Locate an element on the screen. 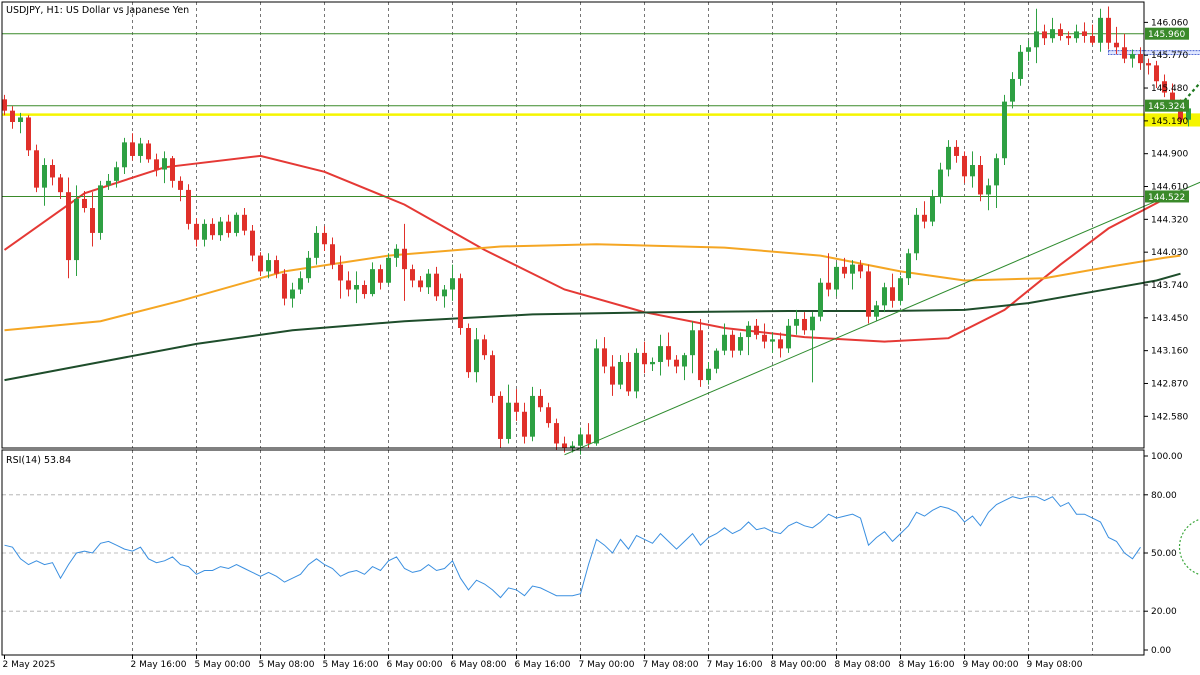 The width and height of the screenshot is (1200, 675). time-tick-label: 8 May 16:00 is located at coordinates (927, 665).